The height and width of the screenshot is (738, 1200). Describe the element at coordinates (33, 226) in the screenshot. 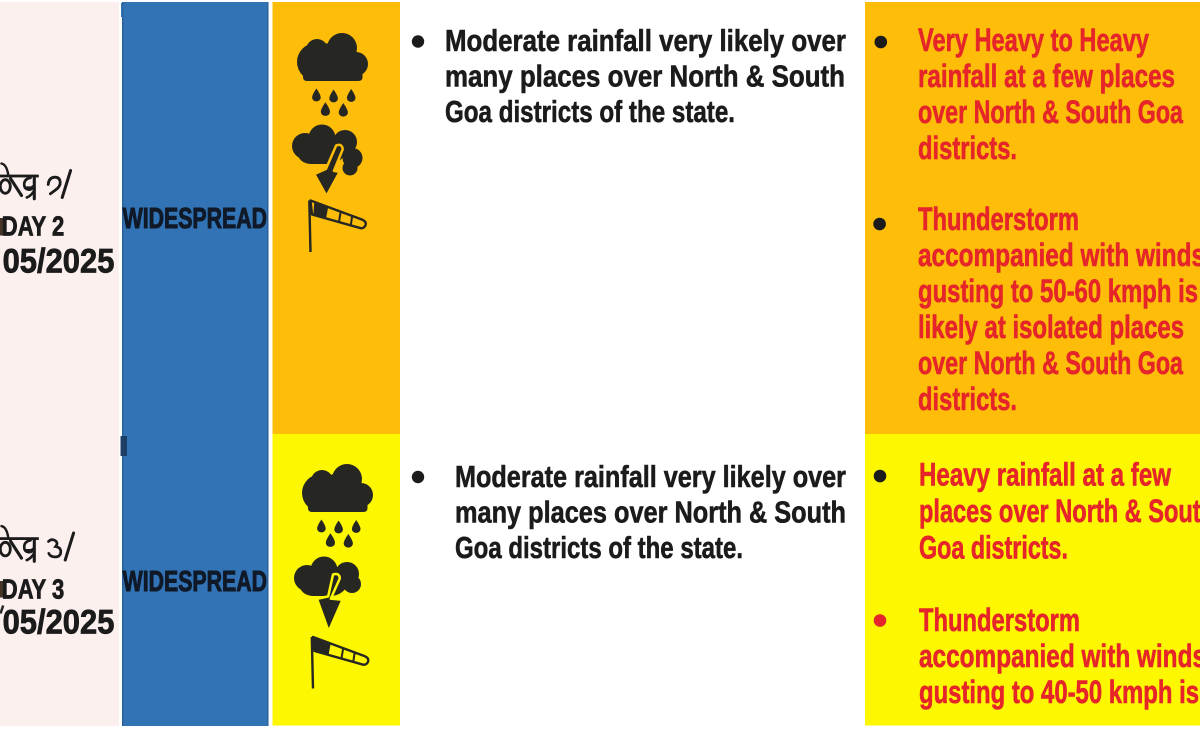

I see `svg-text: DAY 2` at that location.